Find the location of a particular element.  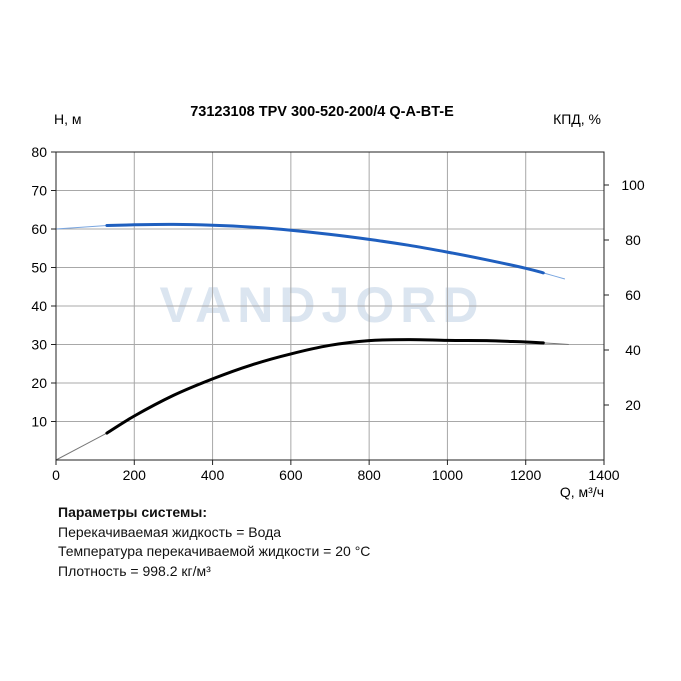

y-tick-label: 40 is located at coordinates (39, 306).